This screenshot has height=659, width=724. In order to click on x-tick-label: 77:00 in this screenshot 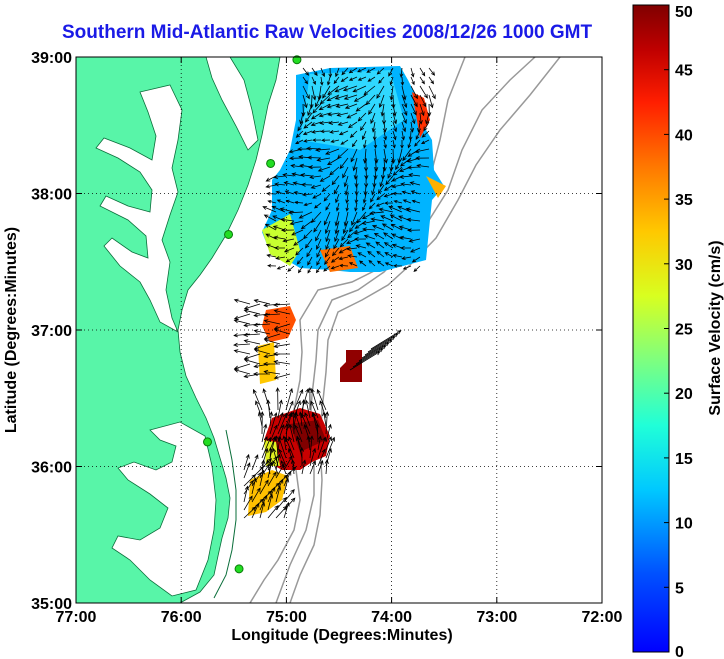, I will do `click(76, 617)`.